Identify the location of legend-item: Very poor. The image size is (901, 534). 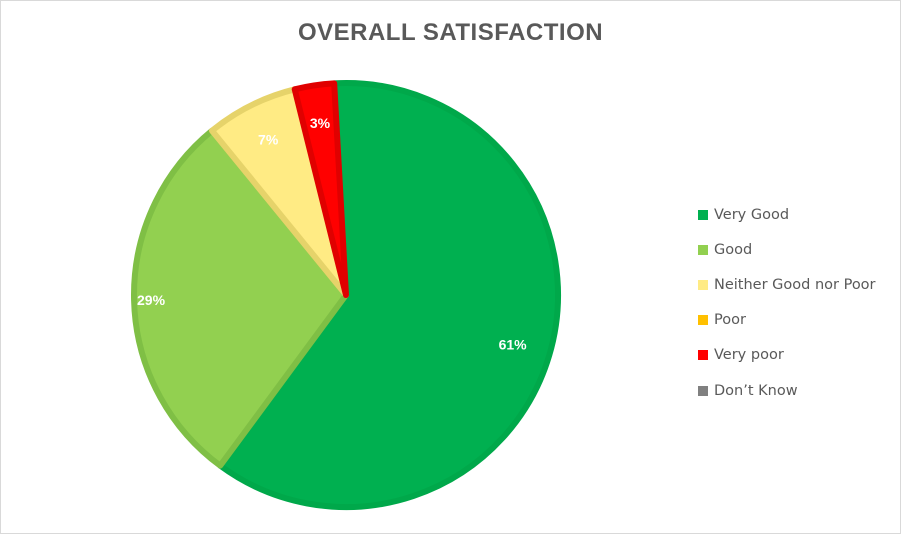
(787, 355).